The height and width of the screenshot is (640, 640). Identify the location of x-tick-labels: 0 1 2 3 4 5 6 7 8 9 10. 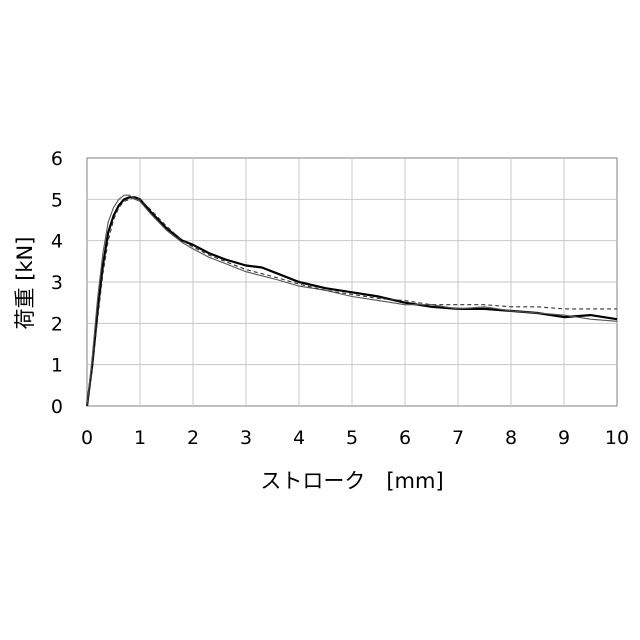
(355, 438).